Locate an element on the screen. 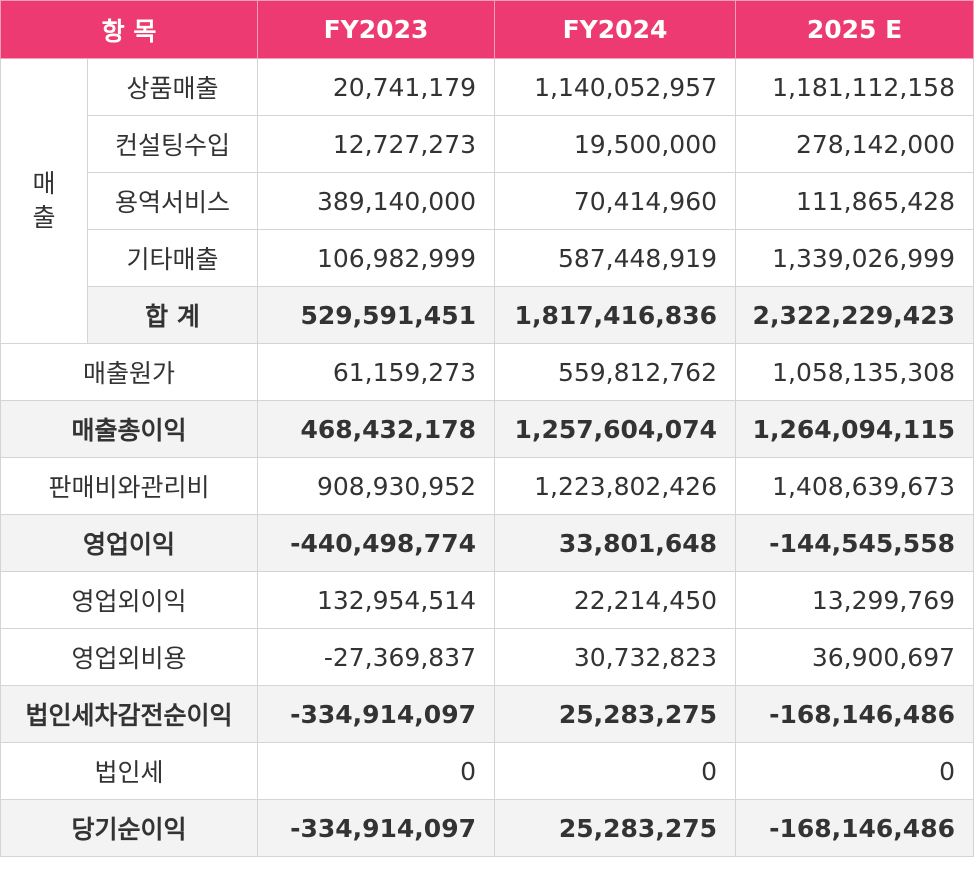 The image size is (974, 872). sales-group-label-top: 매 is located at coordinates (44, 183).